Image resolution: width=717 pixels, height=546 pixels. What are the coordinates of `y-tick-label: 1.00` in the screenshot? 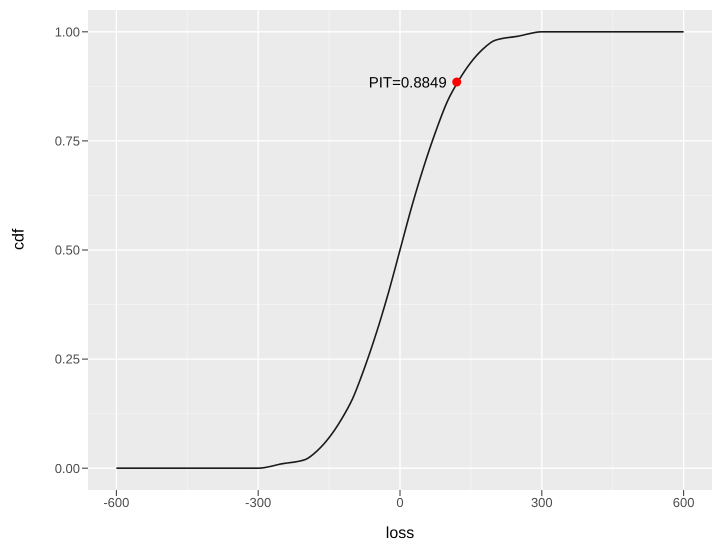 It's located at (67, 32).